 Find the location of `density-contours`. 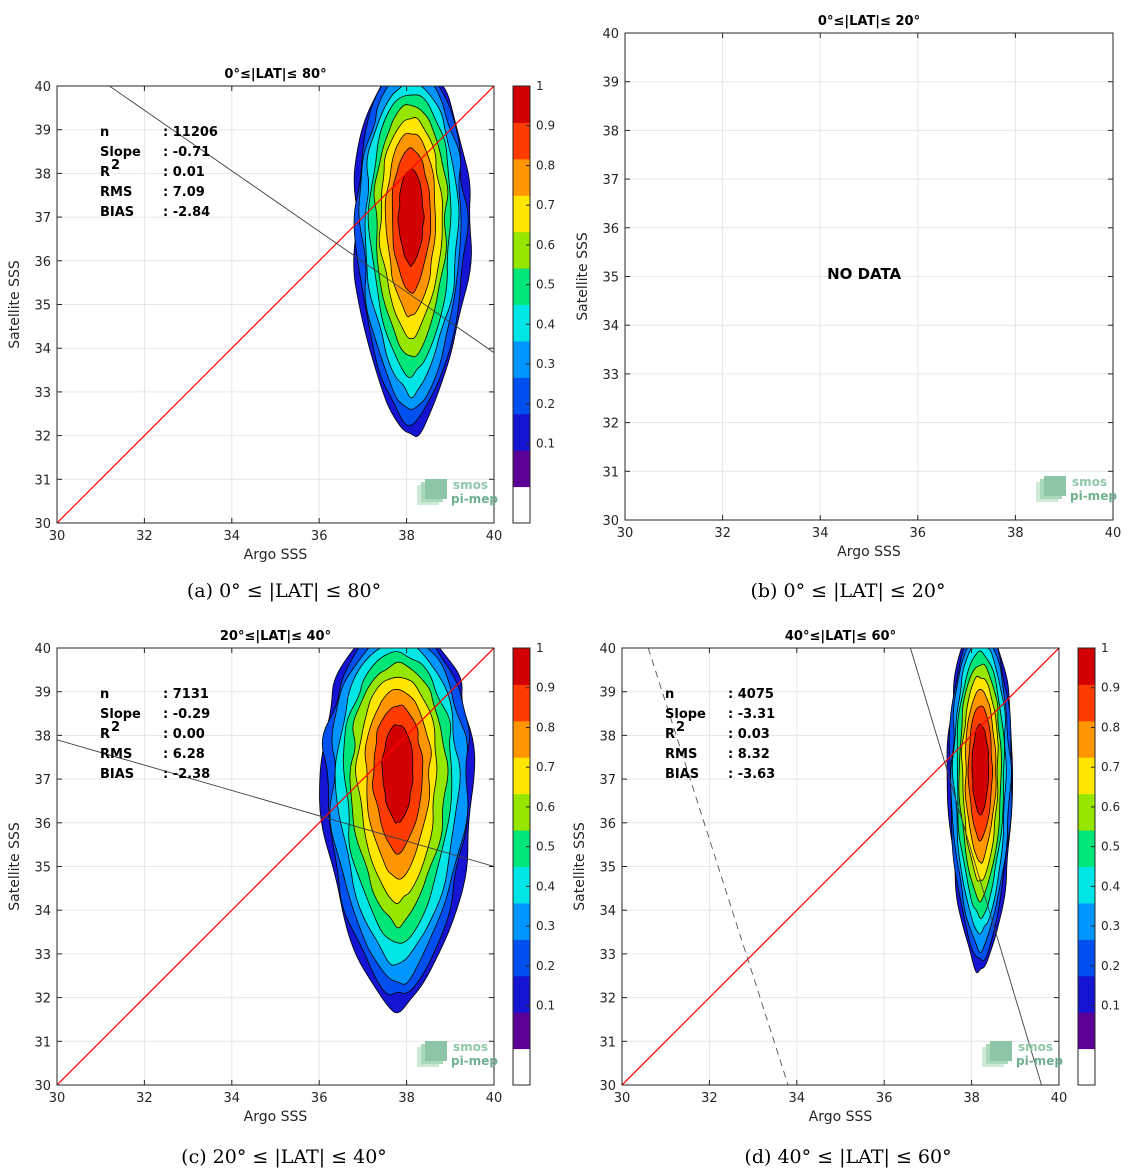

density-contours is located at coordinates (397, 831).